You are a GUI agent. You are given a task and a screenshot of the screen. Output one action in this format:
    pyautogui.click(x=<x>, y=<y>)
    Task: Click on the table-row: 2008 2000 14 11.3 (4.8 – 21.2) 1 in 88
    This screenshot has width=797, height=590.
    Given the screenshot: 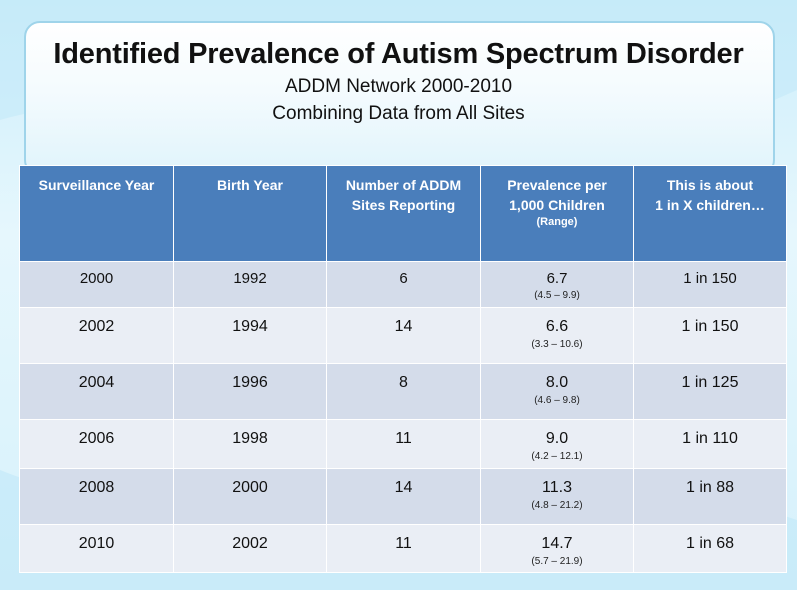 What is the action you would take?
    pyautogui.click(x=403, y=496)
    